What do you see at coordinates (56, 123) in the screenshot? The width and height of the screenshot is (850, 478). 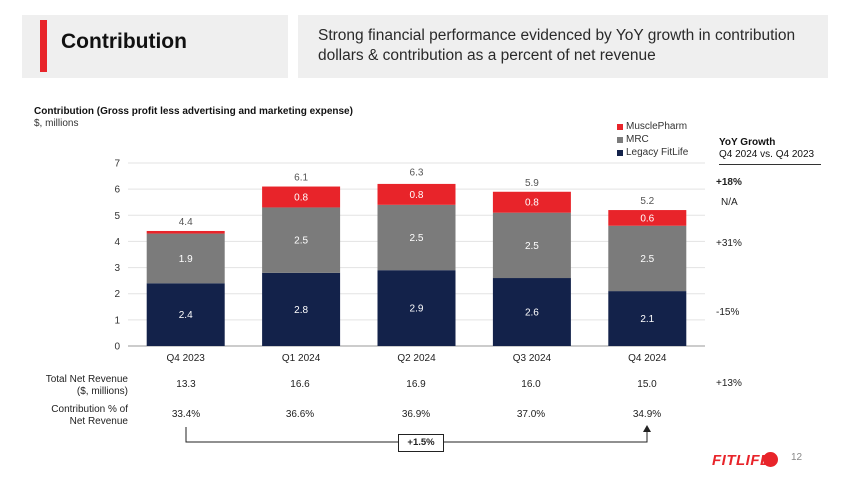 I see `chart-units: $, millions` at bounding box center [56, 123].